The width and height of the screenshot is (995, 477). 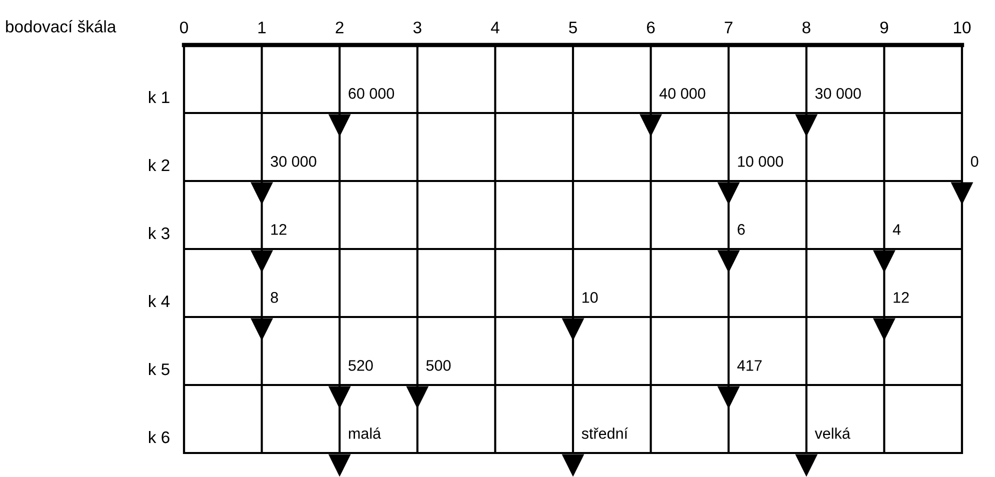 I want to click on annotation: 60 000, so click(x=371, y=93).